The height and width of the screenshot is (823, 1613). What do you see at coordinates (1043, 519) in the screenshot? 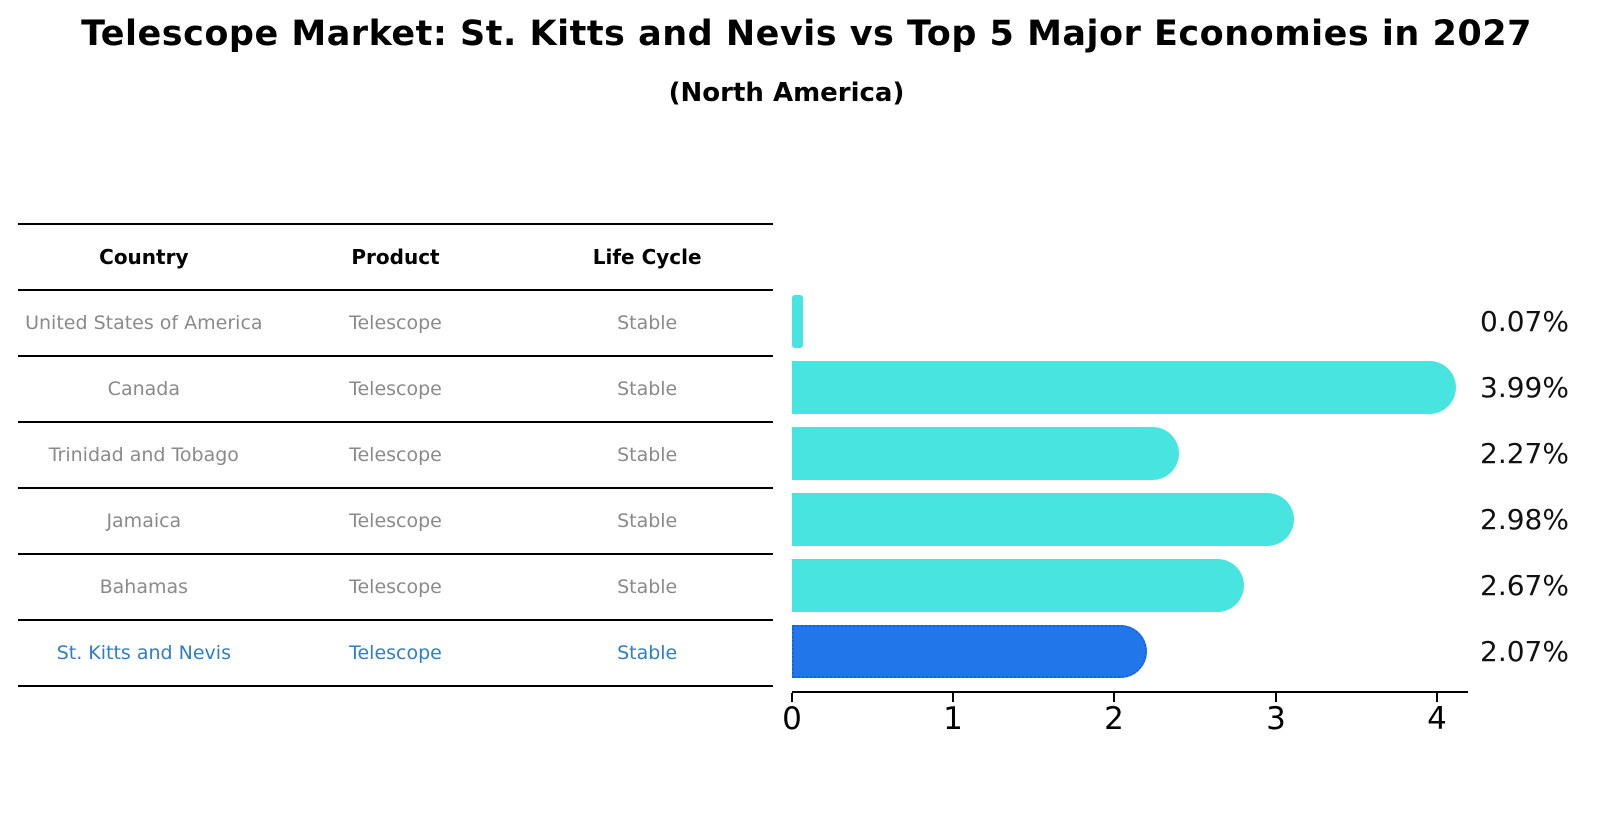
I see `bar-jamaica` at bounding box center [1043, 519].